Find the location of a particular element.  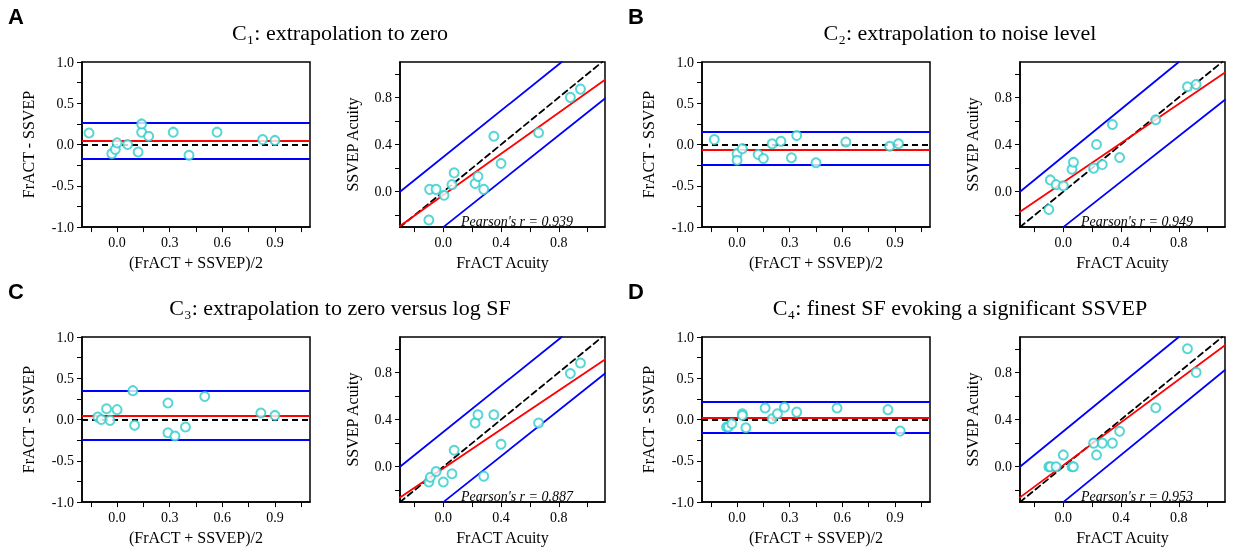

text: C is located at coordinates (16, 292).